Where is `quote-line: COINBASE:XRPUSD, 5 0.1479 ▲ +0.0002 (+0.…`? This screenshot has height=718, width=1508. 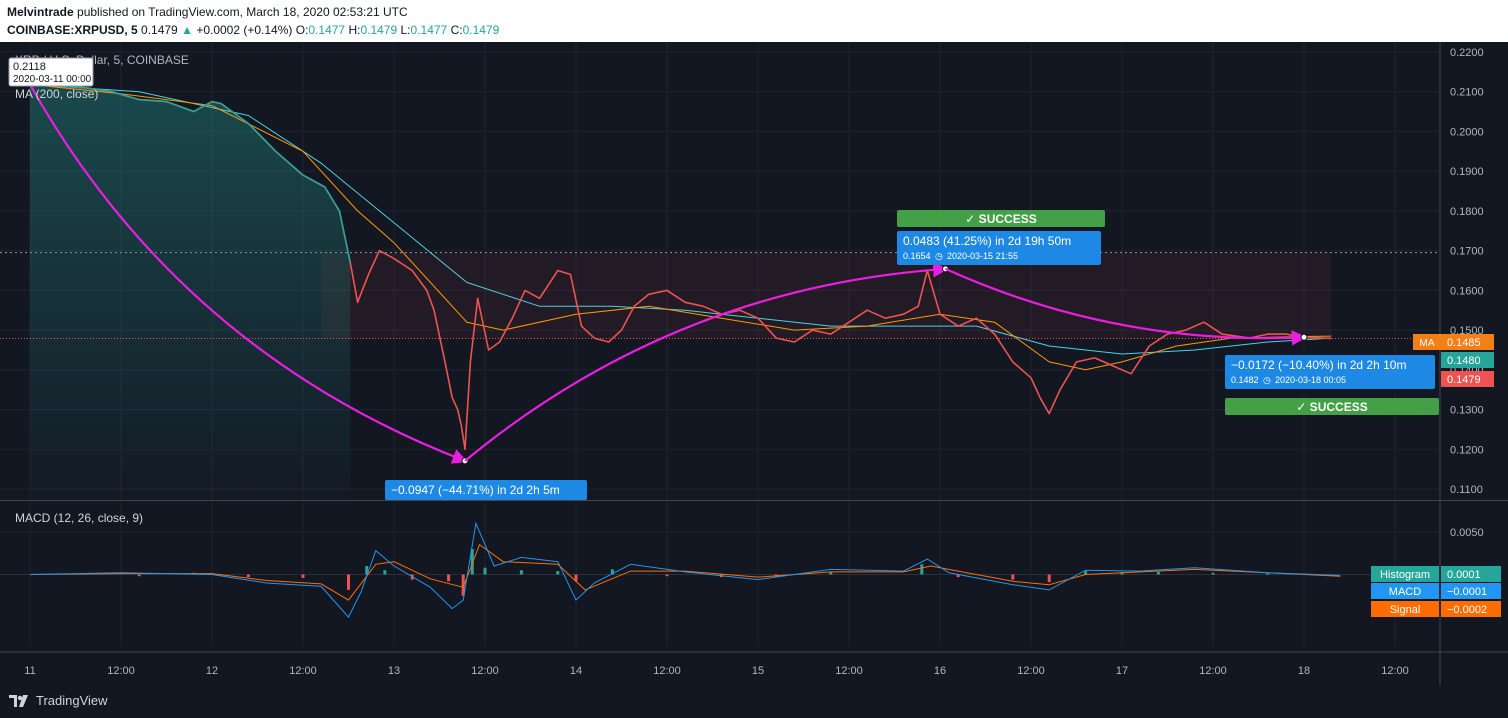
quote-line: COINBASE:XRPUSD, 5 0.1479 ▲ +0.0002 (+0.… is located at coordinates (253, 30).